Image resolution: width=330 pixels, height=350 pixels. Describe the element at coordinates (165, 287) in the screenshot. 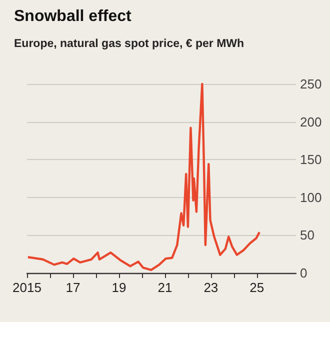

I see `x-tick-label: 21` at that location.